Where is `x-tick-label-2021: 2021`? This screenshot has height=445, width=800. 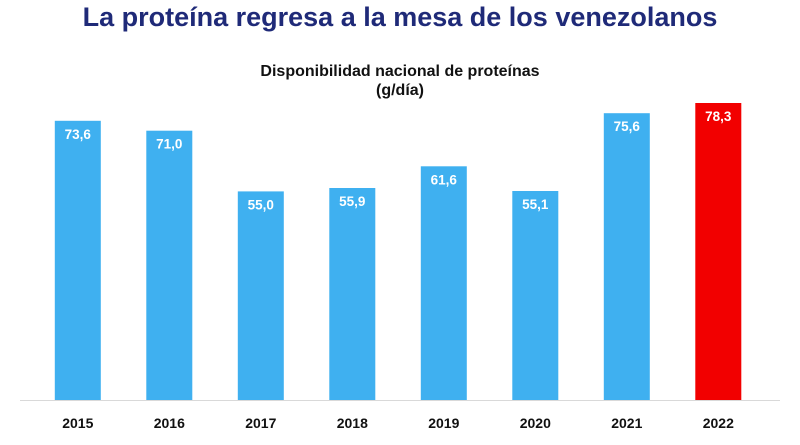
x-tick-label-2021: 2021 is located at coordinates (626, 423).